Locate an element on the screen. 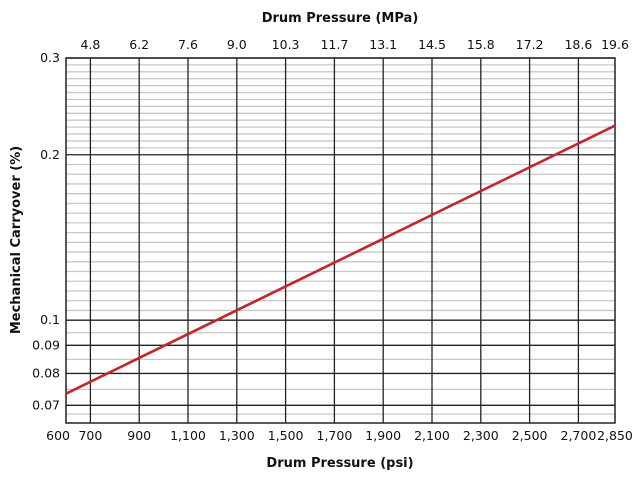 The width and height of the screenshot is (640, 480). x-tick-label: 600 is located at coordinates (58, 435).